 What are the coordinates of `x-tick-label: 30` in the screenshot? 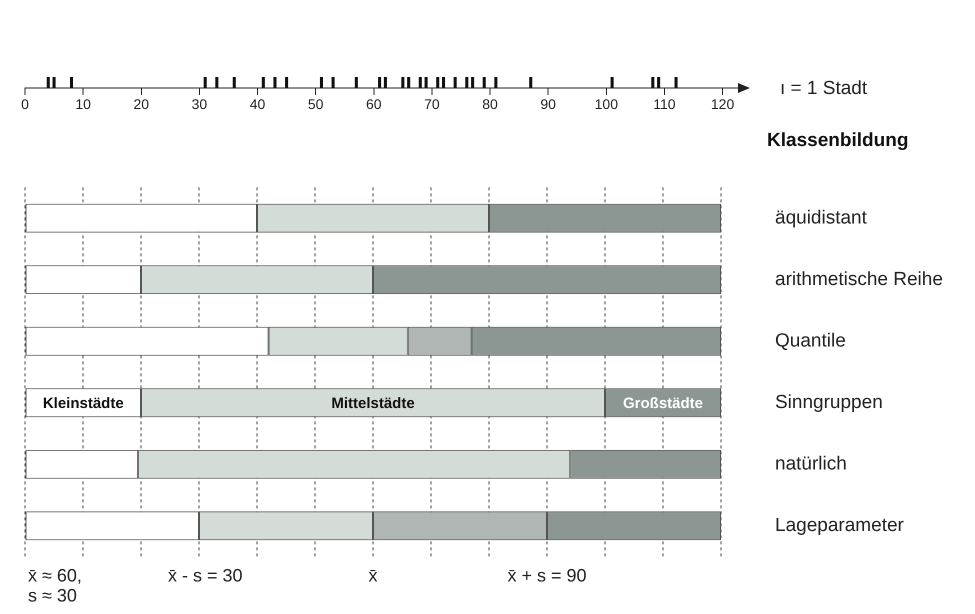 It's located at (200, 104).